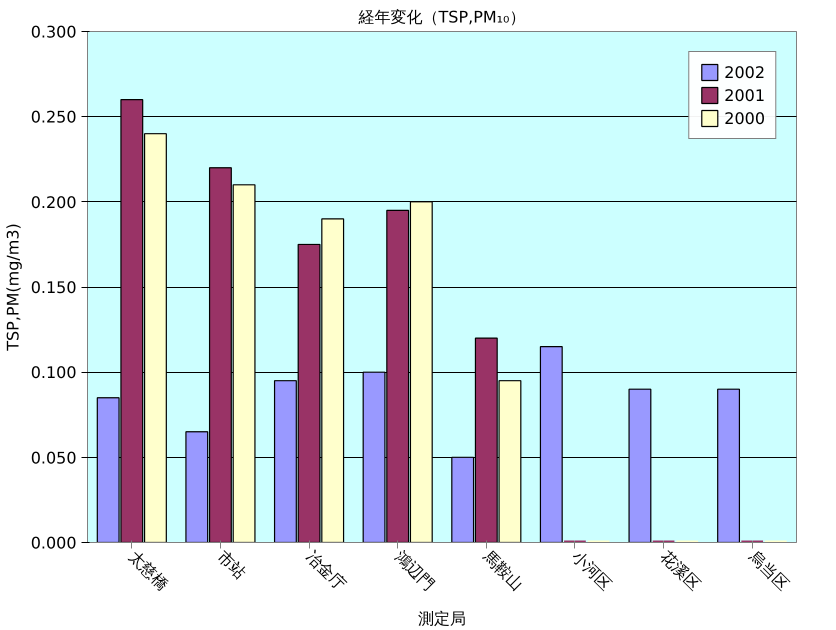 The height and width of the screenshot is (630, 836). Describe the element at coordinates (442, 618) in the screenshot. I see `x-axis-title: 測定局` at that location.